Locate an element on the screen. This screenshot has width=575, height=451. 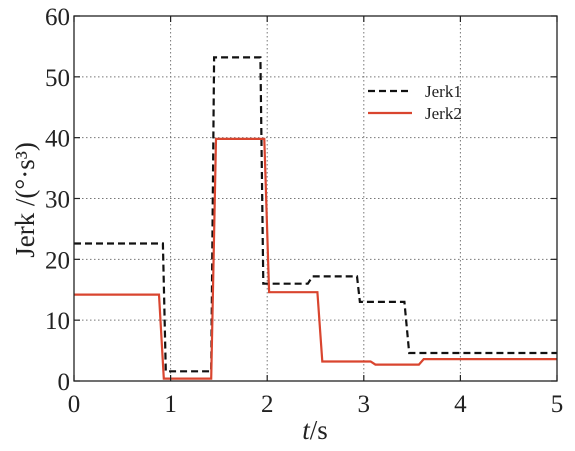
y-tick-label: 10 is located at coordinates (57, 321).